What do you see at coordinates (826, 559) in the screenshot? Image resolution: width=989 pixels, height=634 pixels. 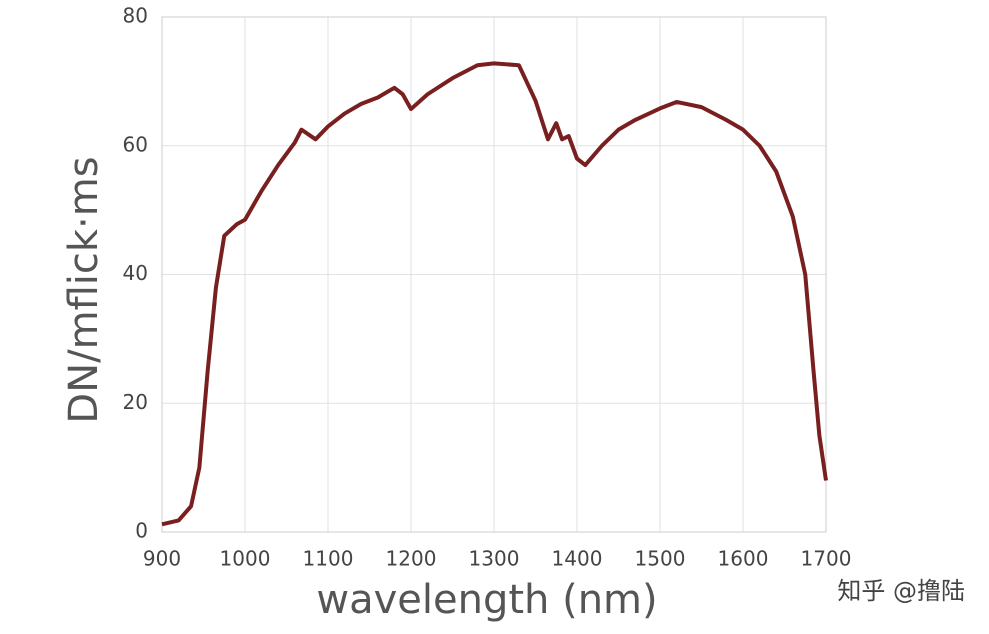 I see `x-tick-label: 1700` at bounding box center [826, 559].